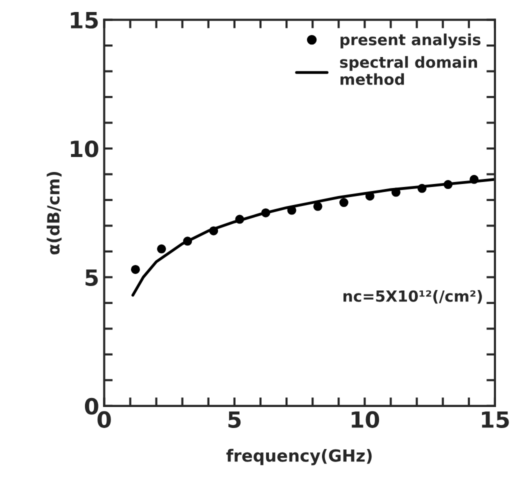 The image size is (521, 495). What do you see at coordinates (92, 277) in the screenshot?
I see `y-tick-label: 5` at bounding box center [92, 277].